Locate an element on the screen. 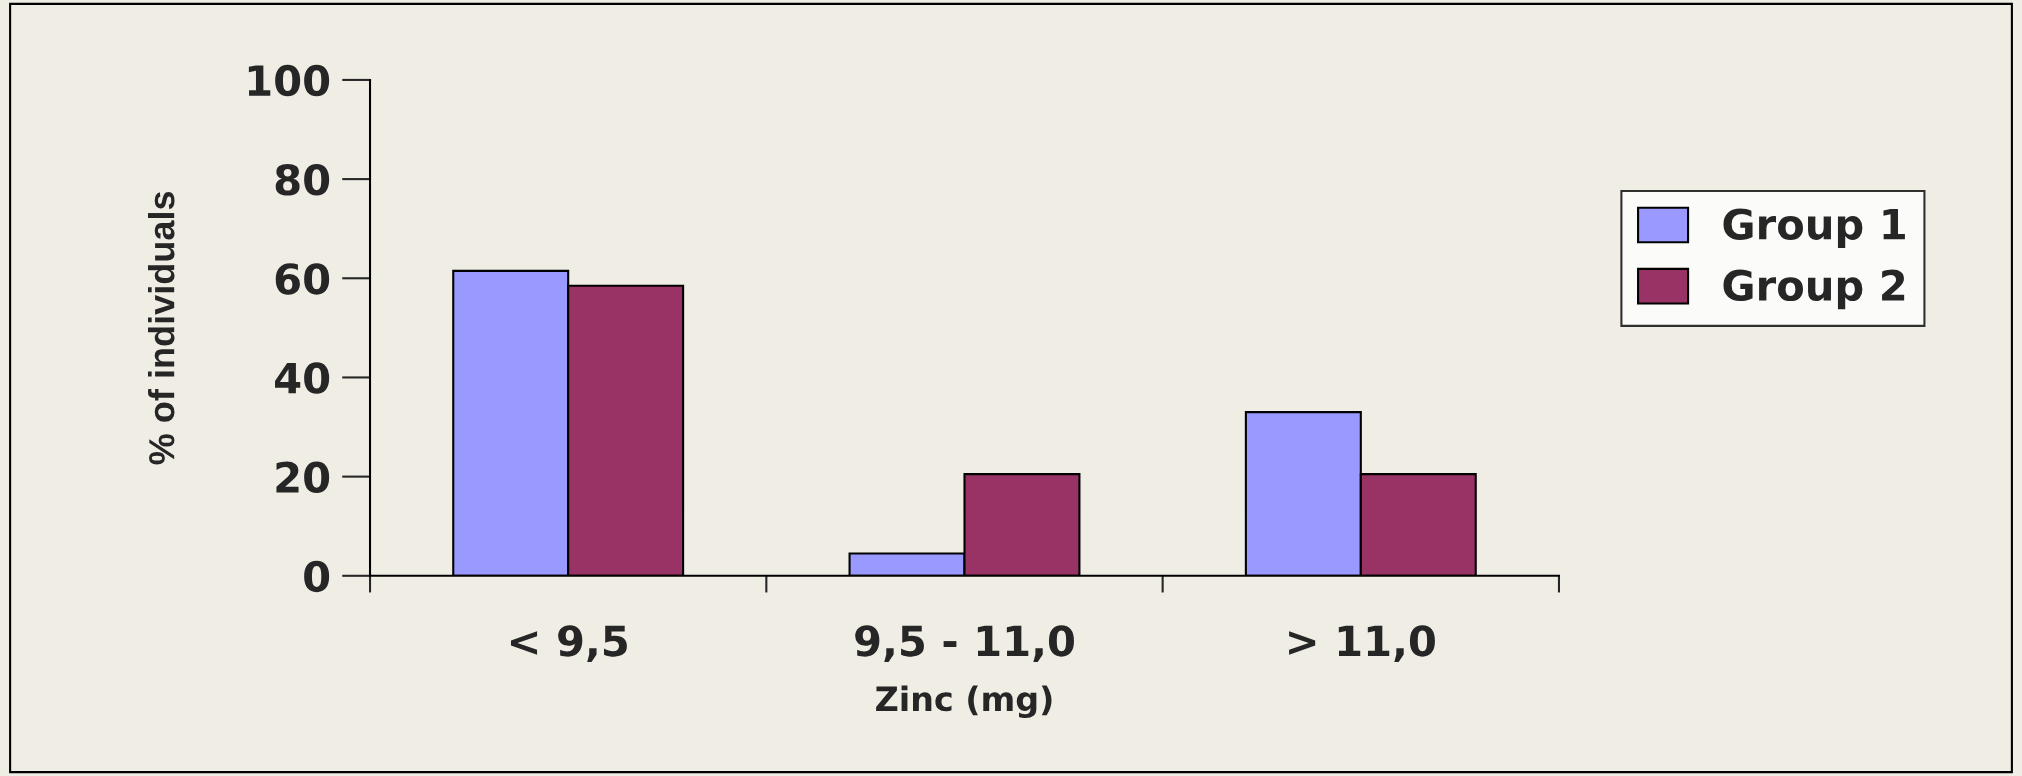  legend-label: Group 1 is located at coordinates (1814, 228).